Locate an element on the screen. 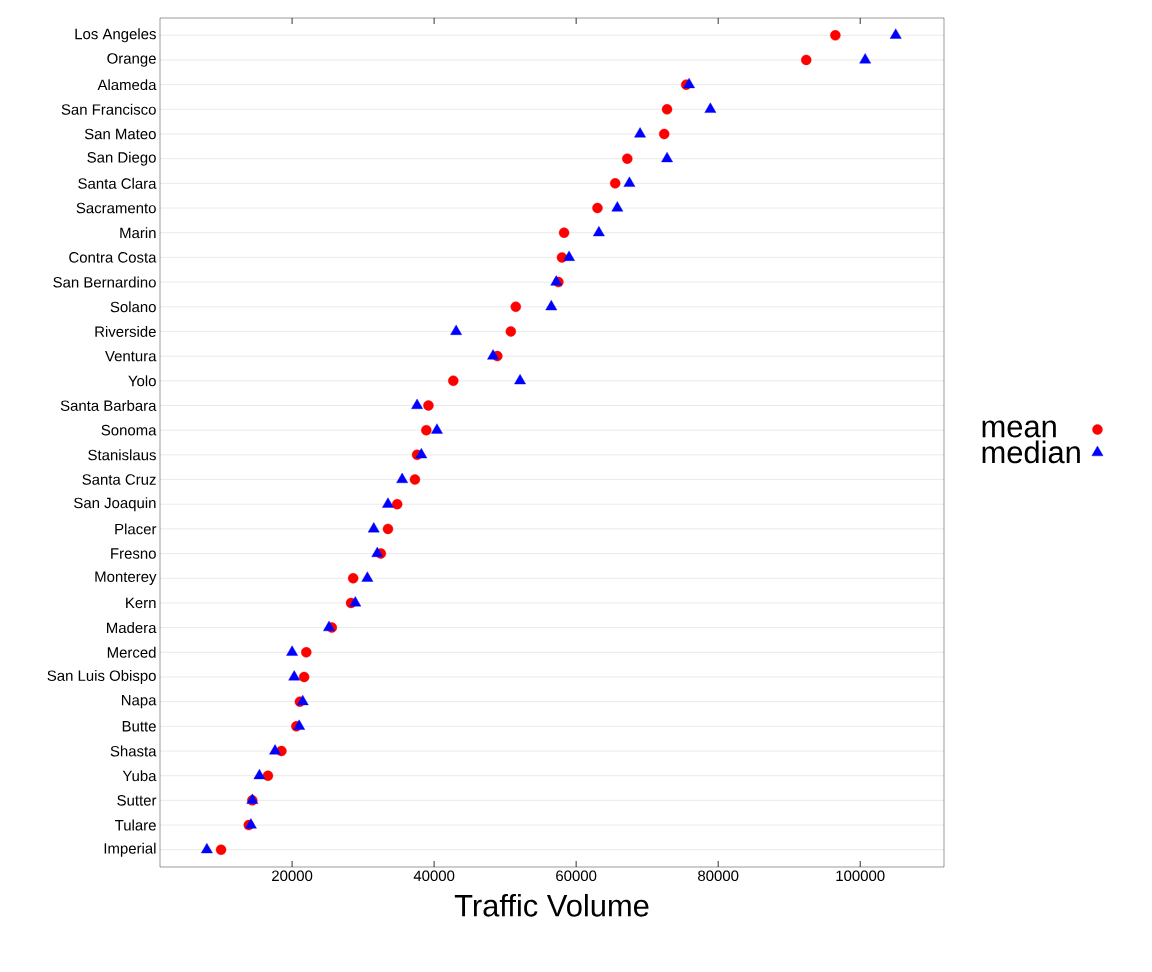 The height and width of the screenshot is (972, 1152). y-tick-label: Sacramento is located at coordinates (116, 208).